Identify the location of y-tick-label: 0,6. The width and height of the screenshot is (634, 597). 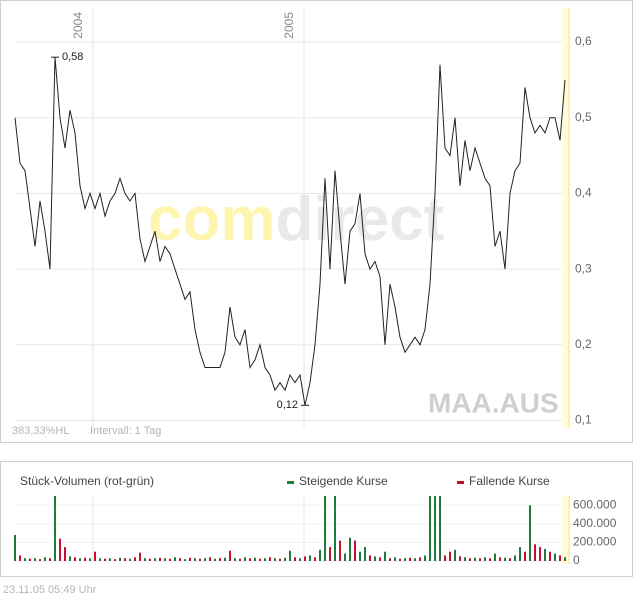
(583, 41).